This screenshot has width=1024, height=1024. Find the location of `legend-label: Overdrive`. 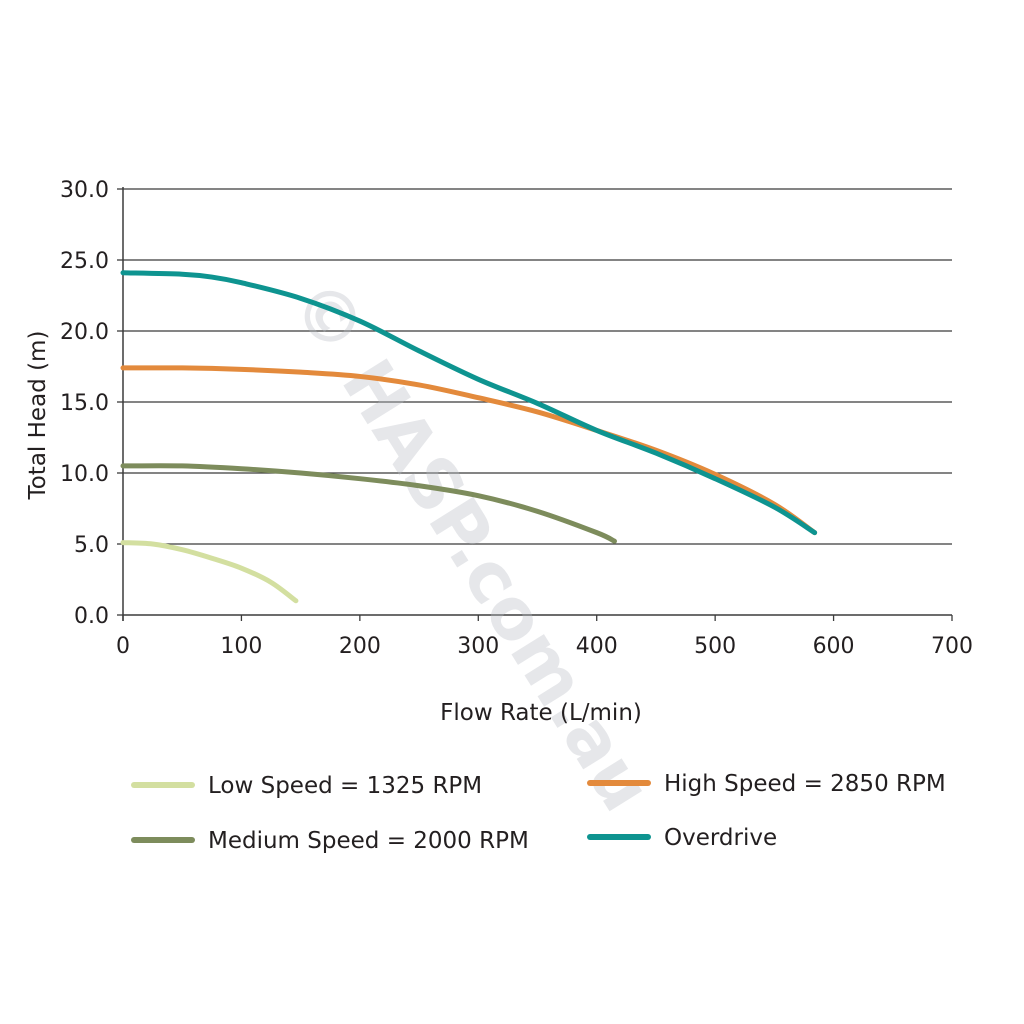

legend-label: Overdrive is located at coordinates (720, 838).